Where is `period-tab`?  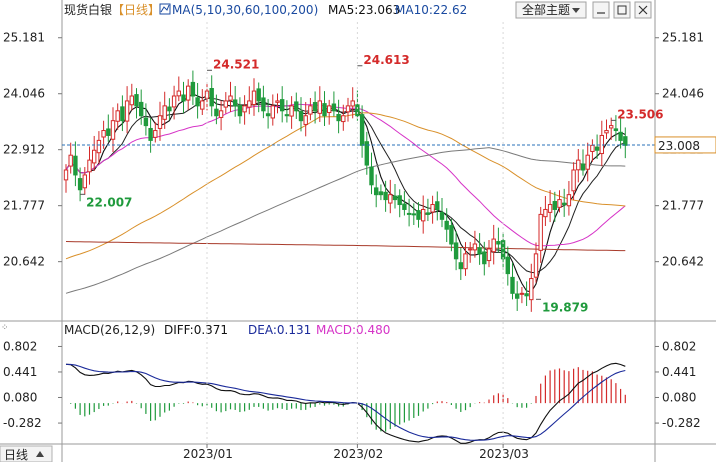 period-tab is located at coordinates (26, 453).